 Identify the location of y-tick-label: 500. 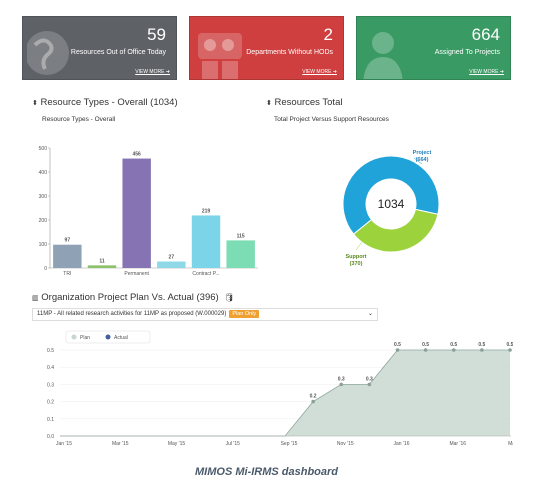
(43, 149).